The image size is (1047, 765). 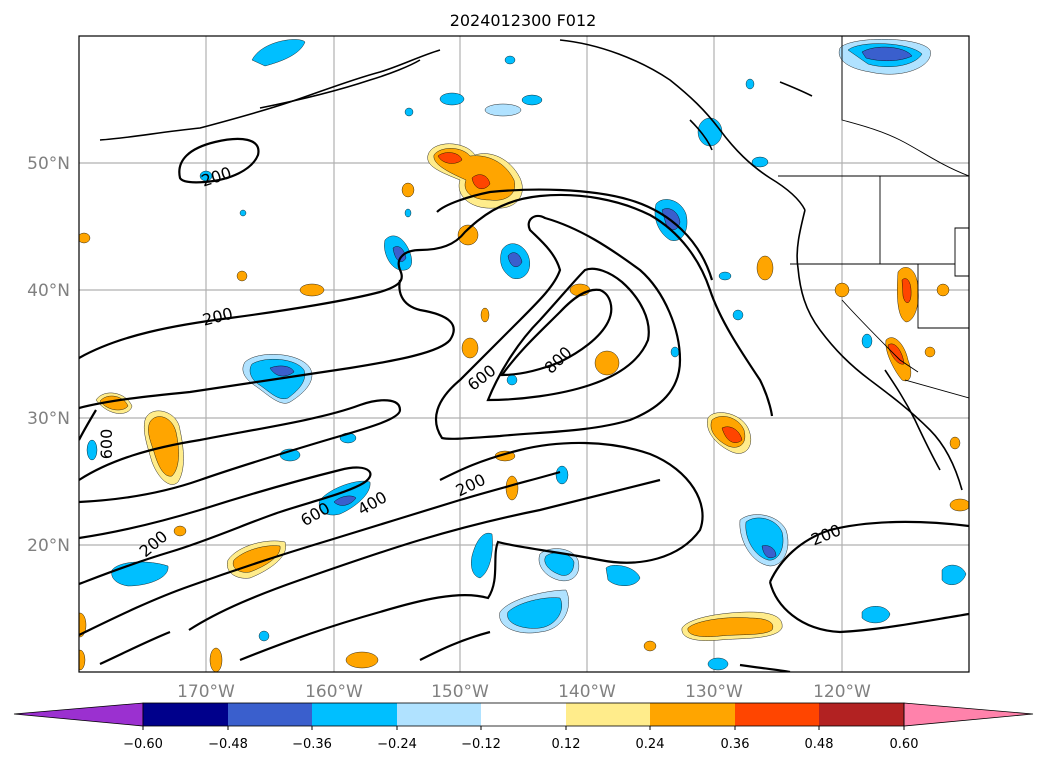 I want to click on lat-label: 40°N, so click(x=48, y=291).